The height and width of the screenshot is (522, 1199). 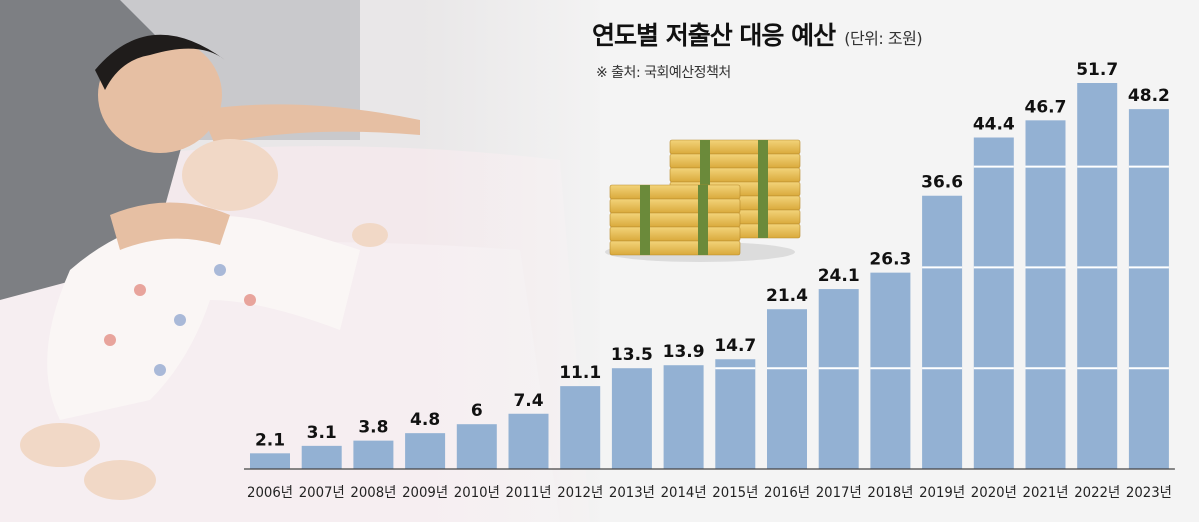 I want to click on bar-2022년, so click(x=1097, y=276).